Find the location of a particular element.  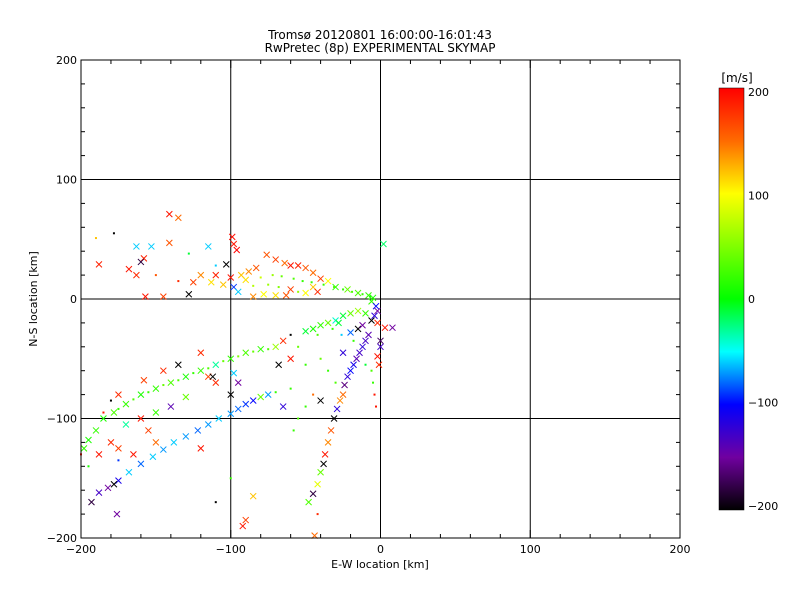

x-axis-label: E-W location [km] is located at coordinates (380, 564).